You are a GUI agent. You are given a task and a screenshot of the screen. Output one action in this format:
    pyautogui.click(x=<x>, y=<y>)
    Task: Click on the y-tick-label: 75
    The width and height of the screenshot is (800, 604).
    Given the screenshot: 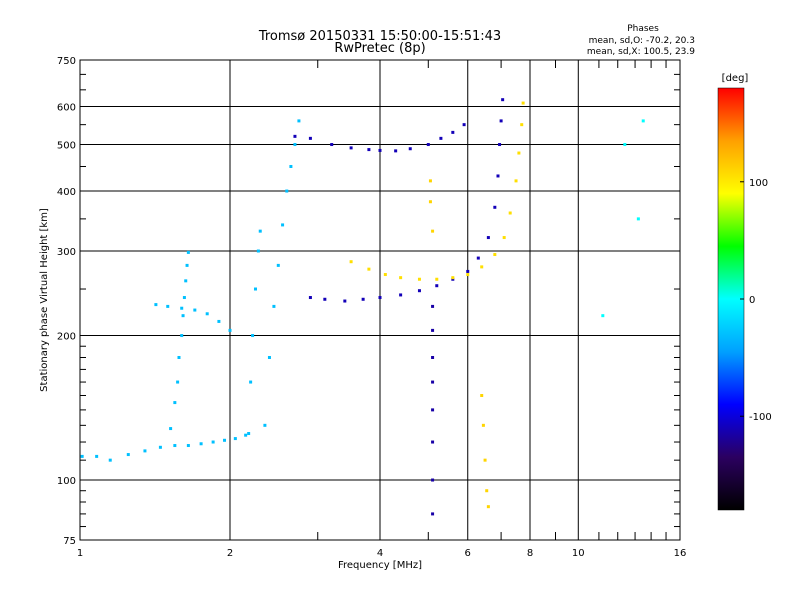 What is the action you would take?
    pyautogui.click(x=69, y=541)
    